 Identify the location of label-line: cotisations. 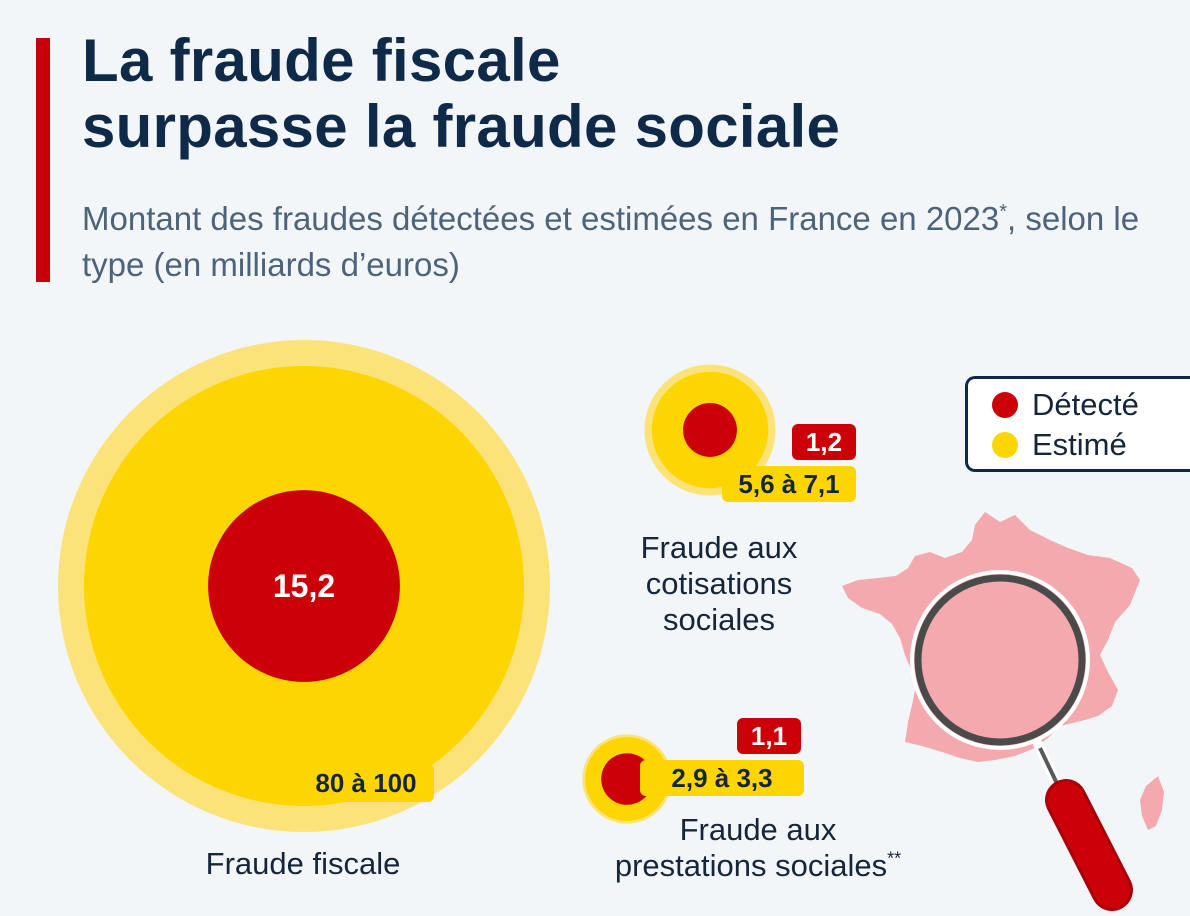
(719, 583).